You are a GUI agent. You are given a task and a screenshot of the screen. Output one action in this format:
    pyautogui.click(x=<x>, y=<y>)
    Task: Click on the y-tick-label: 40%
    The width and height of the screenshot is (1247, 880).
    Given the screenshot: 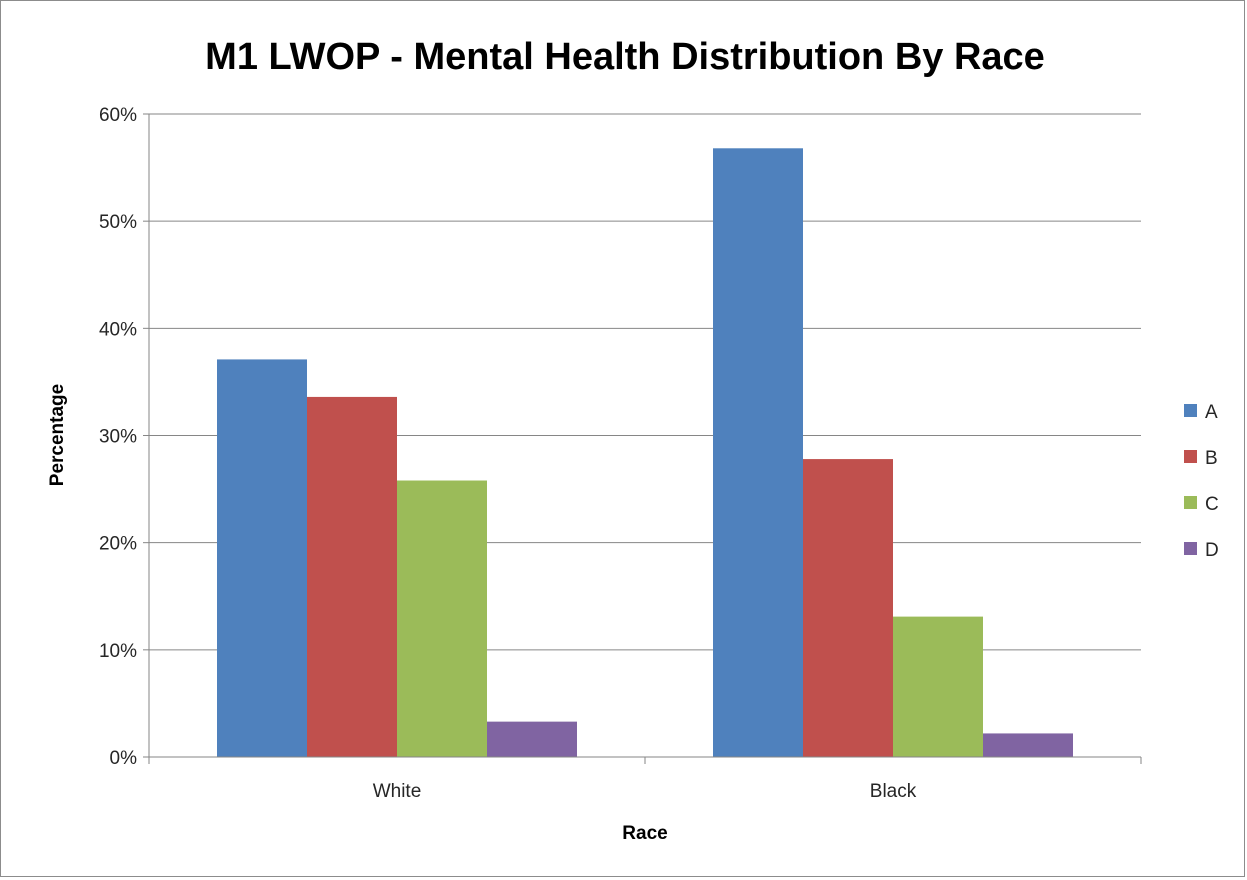 What is the action you would take?
    pyautogui.click(x=118, y=329)
    